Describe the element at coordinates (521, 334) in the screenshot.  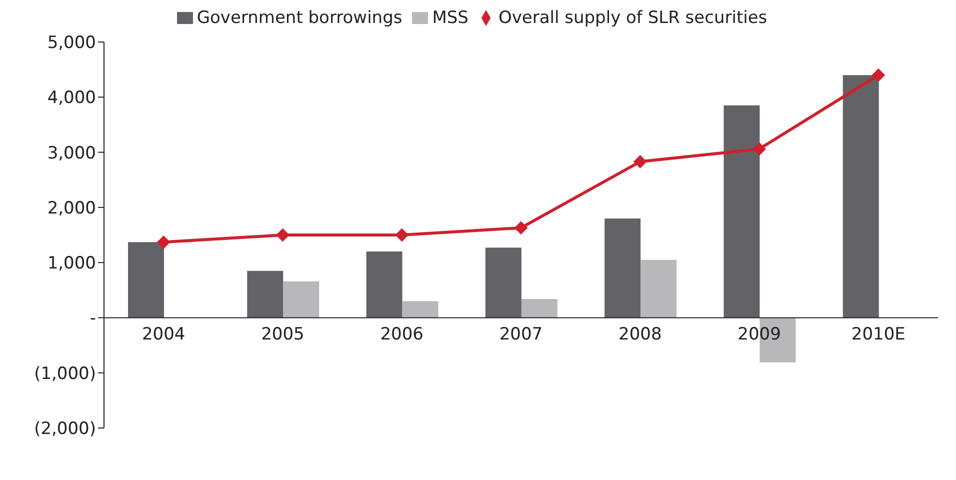
I see `x-tick-label: 2007` at that location.